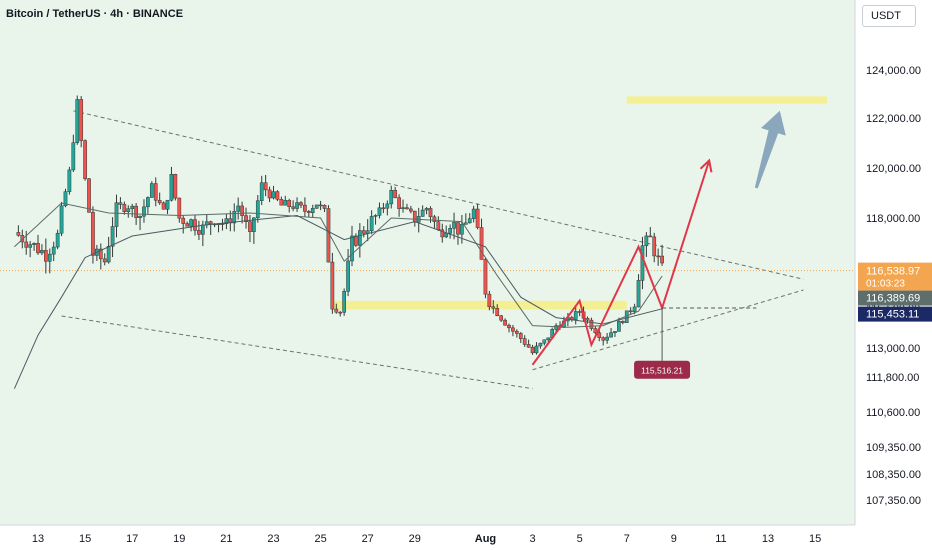  What do you see at coordinates (297, 352) in the screenshot?
I see `lower-trendline` at bounding box center [297, 352].